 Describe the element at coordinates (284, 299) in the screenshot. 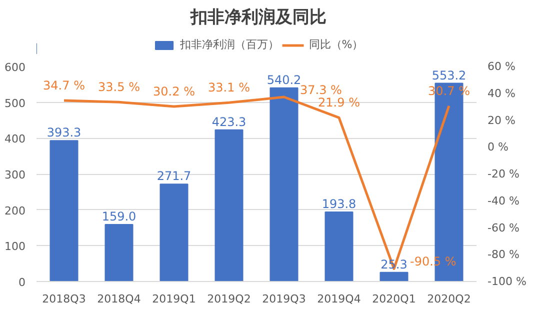

I see `x-tick-label: 2019Q3` at that location.